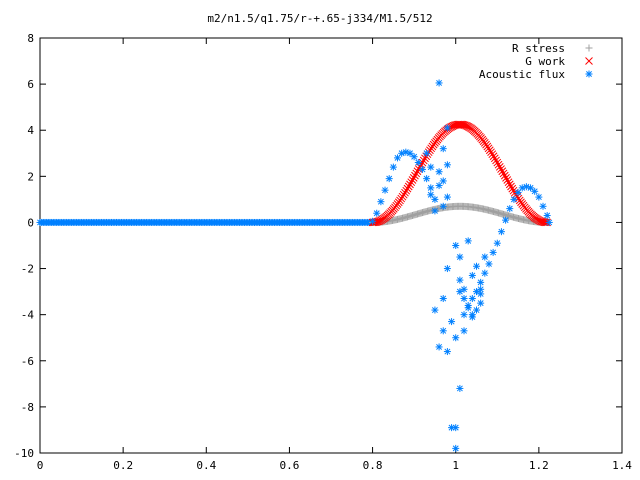  Describe the element at coordinates (27, 269) in the screenshot. I see `y-tick-label: -2` at that location.